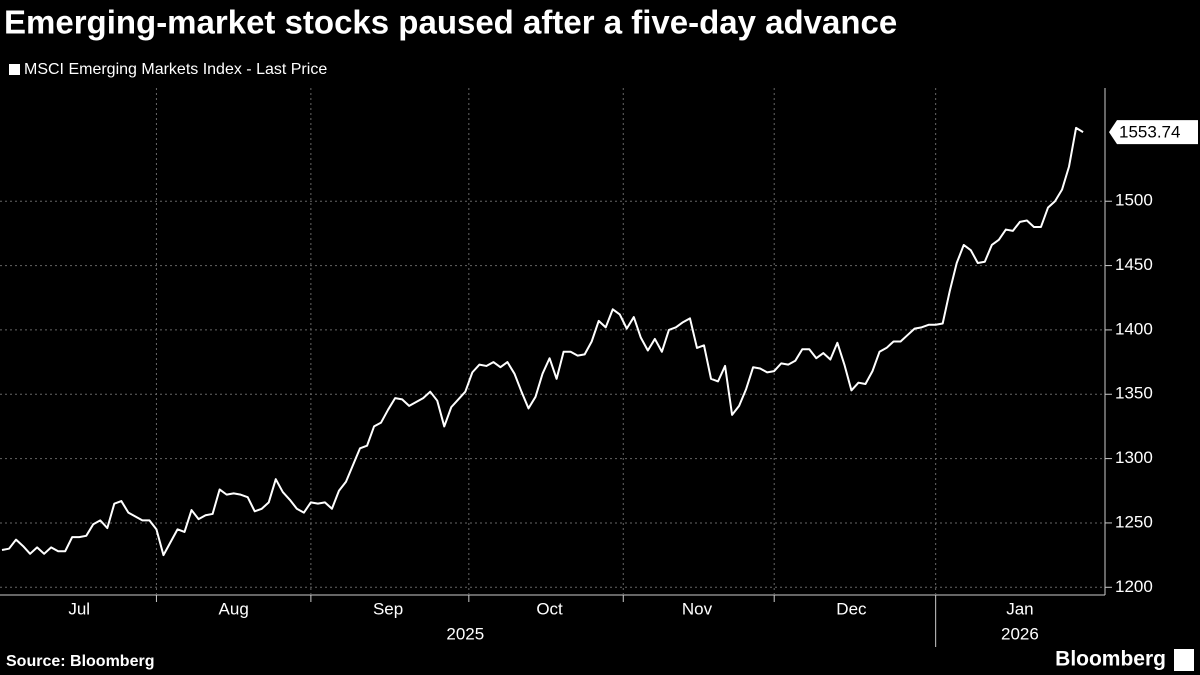 The height and width of the screenshot is (675, 1200). I want to click on y-tick-label: 1450, so click(1134, 264).